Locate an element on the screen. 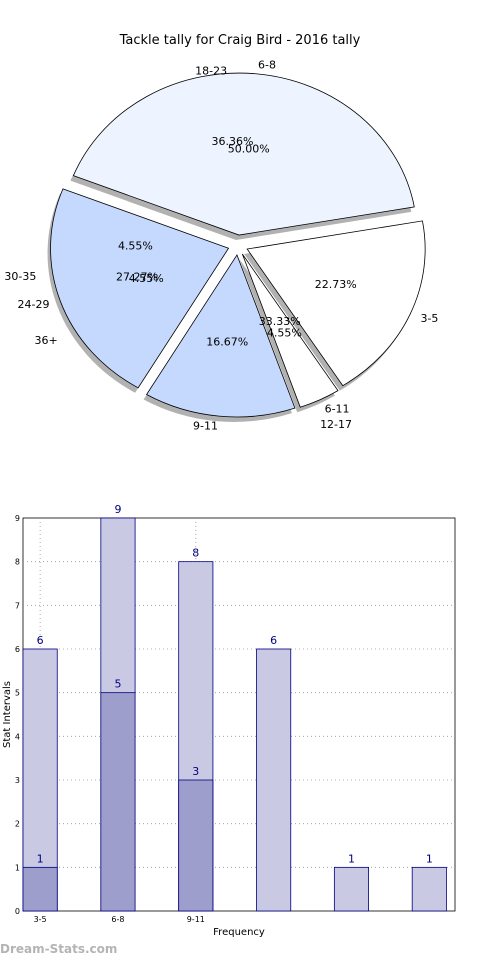 This screenshot has width=480, height=960. bar-label-s0-3: 6 is located at coordinates (273, 640).